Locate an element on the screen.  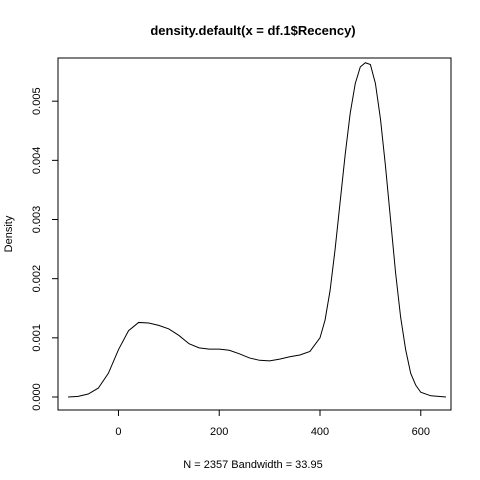
x-axis: 0 200 400 600 is located at coordinates (272, 423).